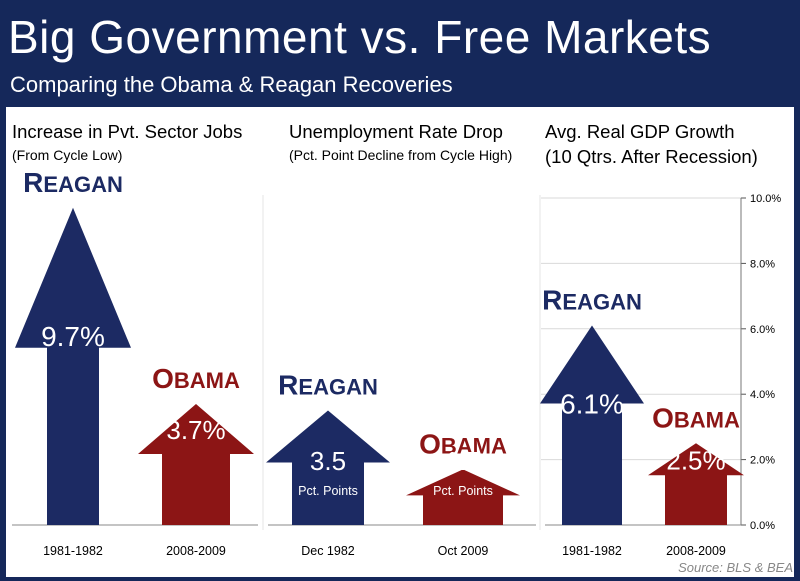 The height and width of the screenshot is (581, 800). What do you see at coordinates (463, 461) in the screenshot?
I see `value-label: 1.7` at bounding box center [463, 461].